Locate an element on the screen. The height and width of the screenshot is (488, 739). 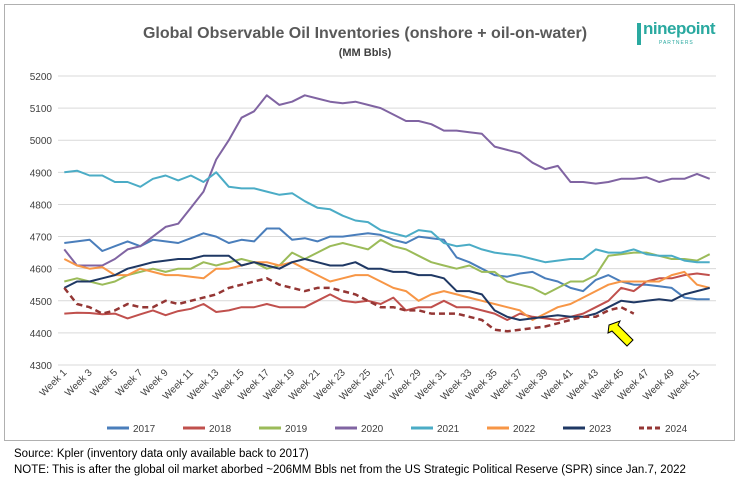
series-line-2024 is located at coordinates (349, 305).